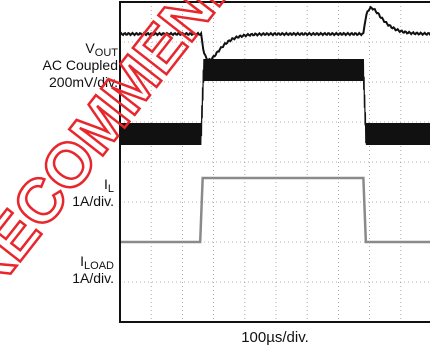 This screenshot has height=355, width=430. What do you see at coordinates (83, 82) in the screenshot?
I see `vout-scale: 200mV/div.` at bounding box center [83, 82].